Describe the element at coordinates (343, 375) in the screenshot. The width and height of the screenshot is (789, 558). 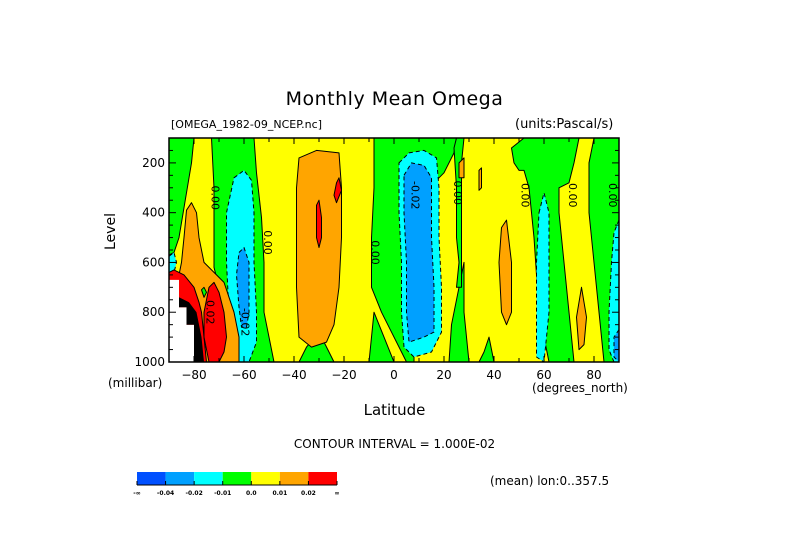
I see `x-tick-label: −20` at that location.